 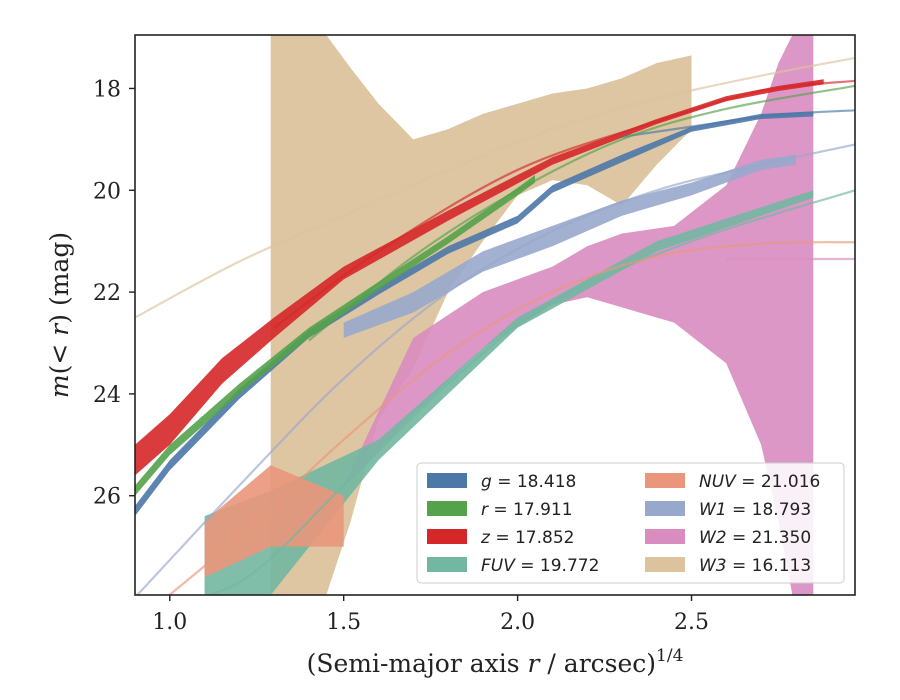 I want to click on legend-label-w1: W1 = 18.793, so click(x=755, y=510).